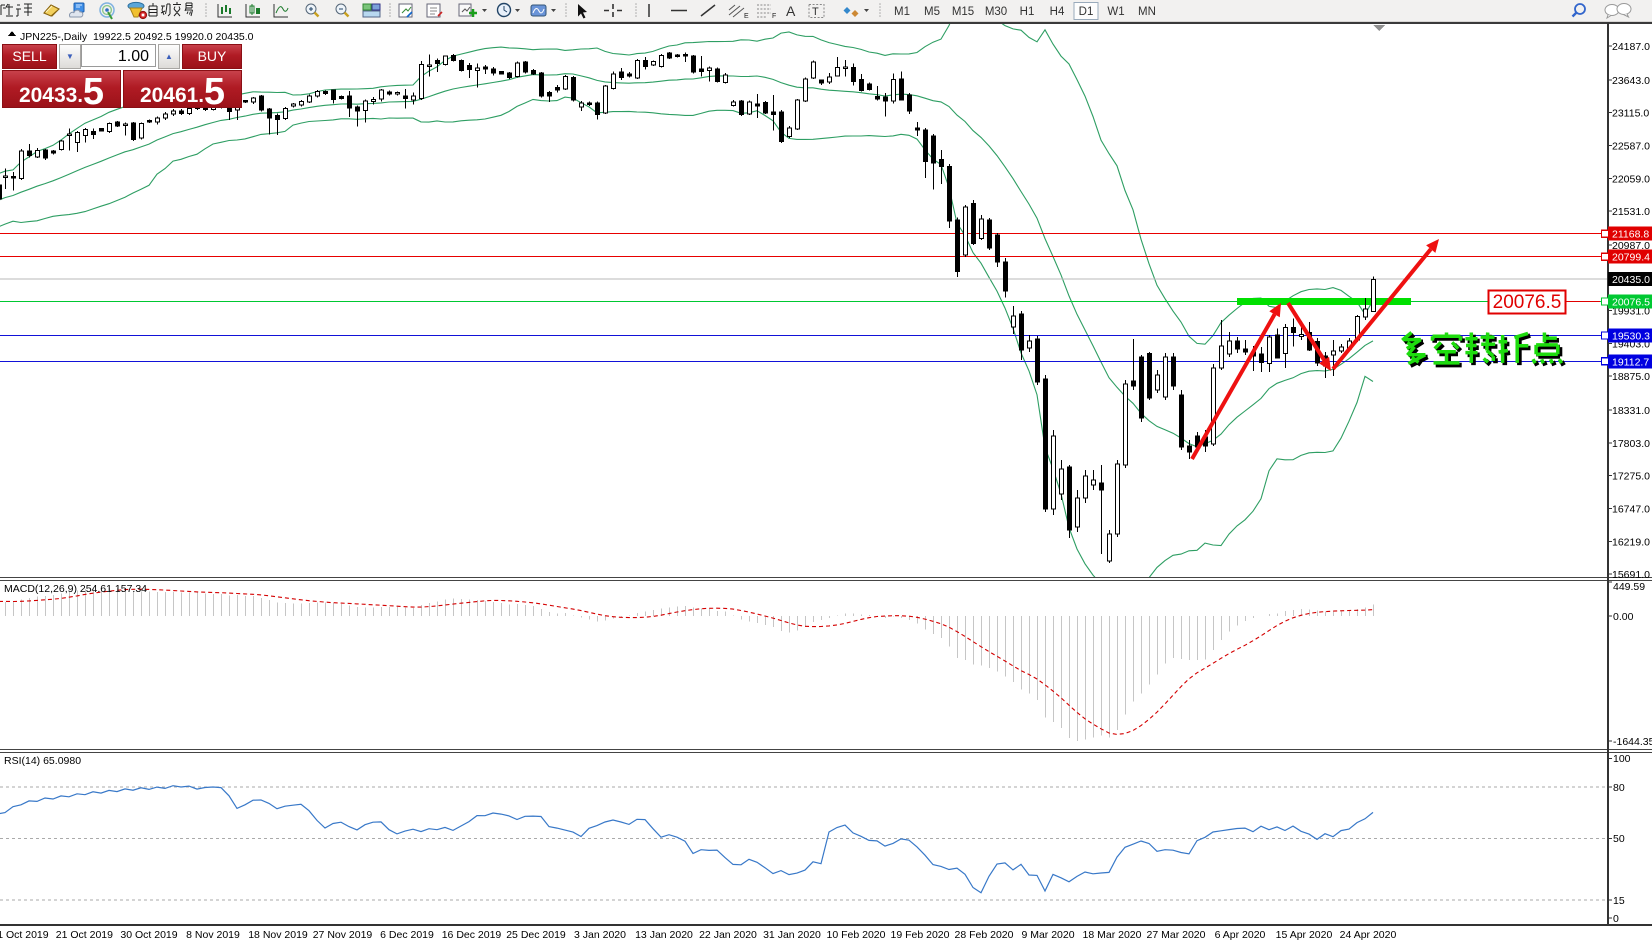  What do you see at coordinates (84, 935) in the screenshot?
I see `svg-text: 21 Oct 2019` at bounding box center [84, 935].